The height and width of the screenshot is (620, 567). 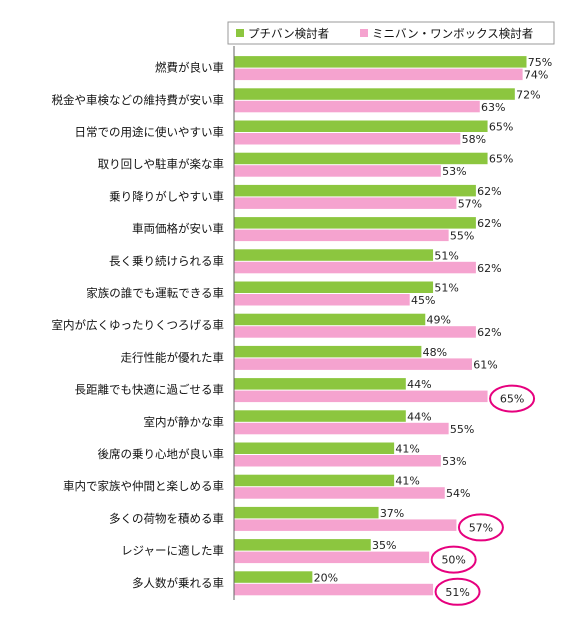 What do you see at coordinates (288, 34) in the screenshot?
I see `legend-label: プチバン検討者` at bounding box center [288, 34].